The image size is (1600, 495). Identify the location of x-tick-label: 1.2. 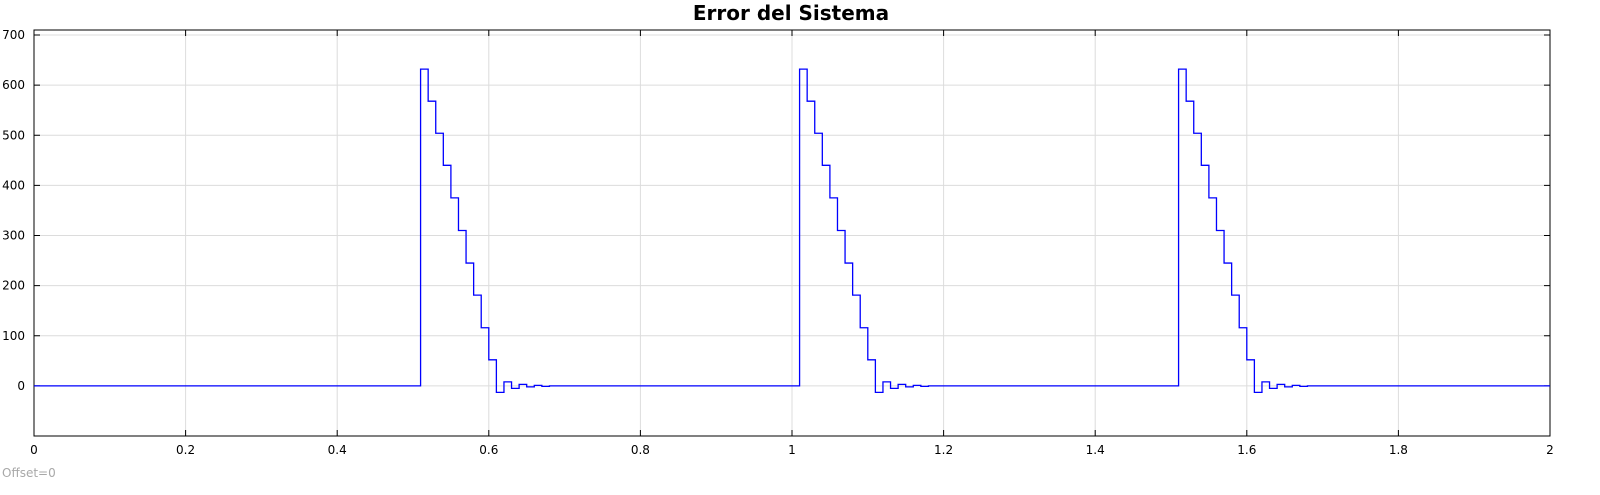
(943, 450).